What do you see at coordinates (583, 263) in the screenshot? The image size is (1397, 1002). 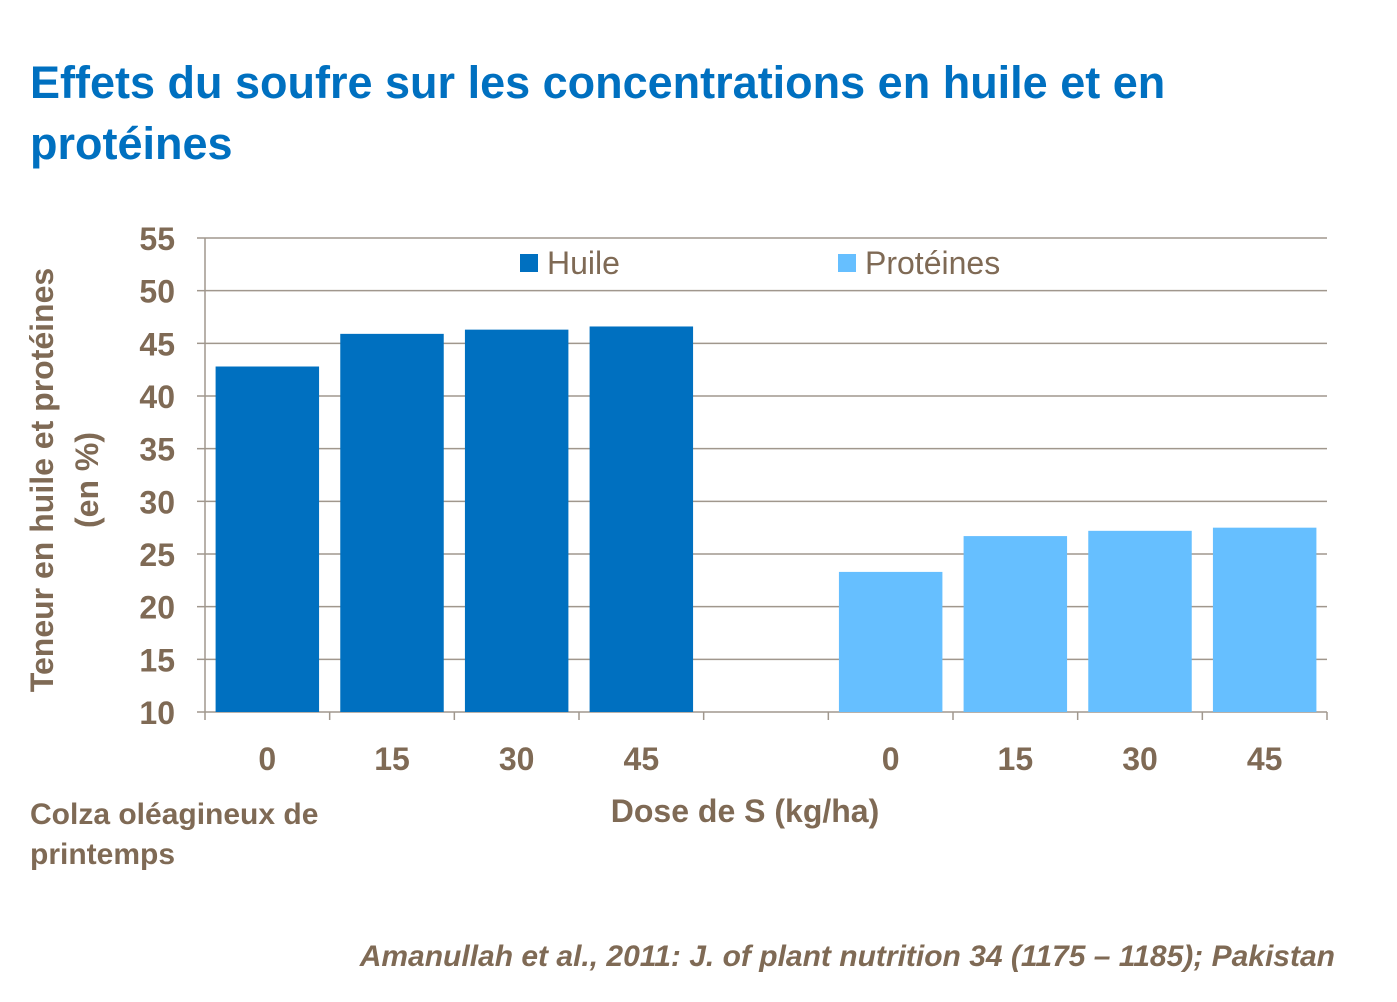 I see `legend-label: Huile` at bounding box center [583, 263].